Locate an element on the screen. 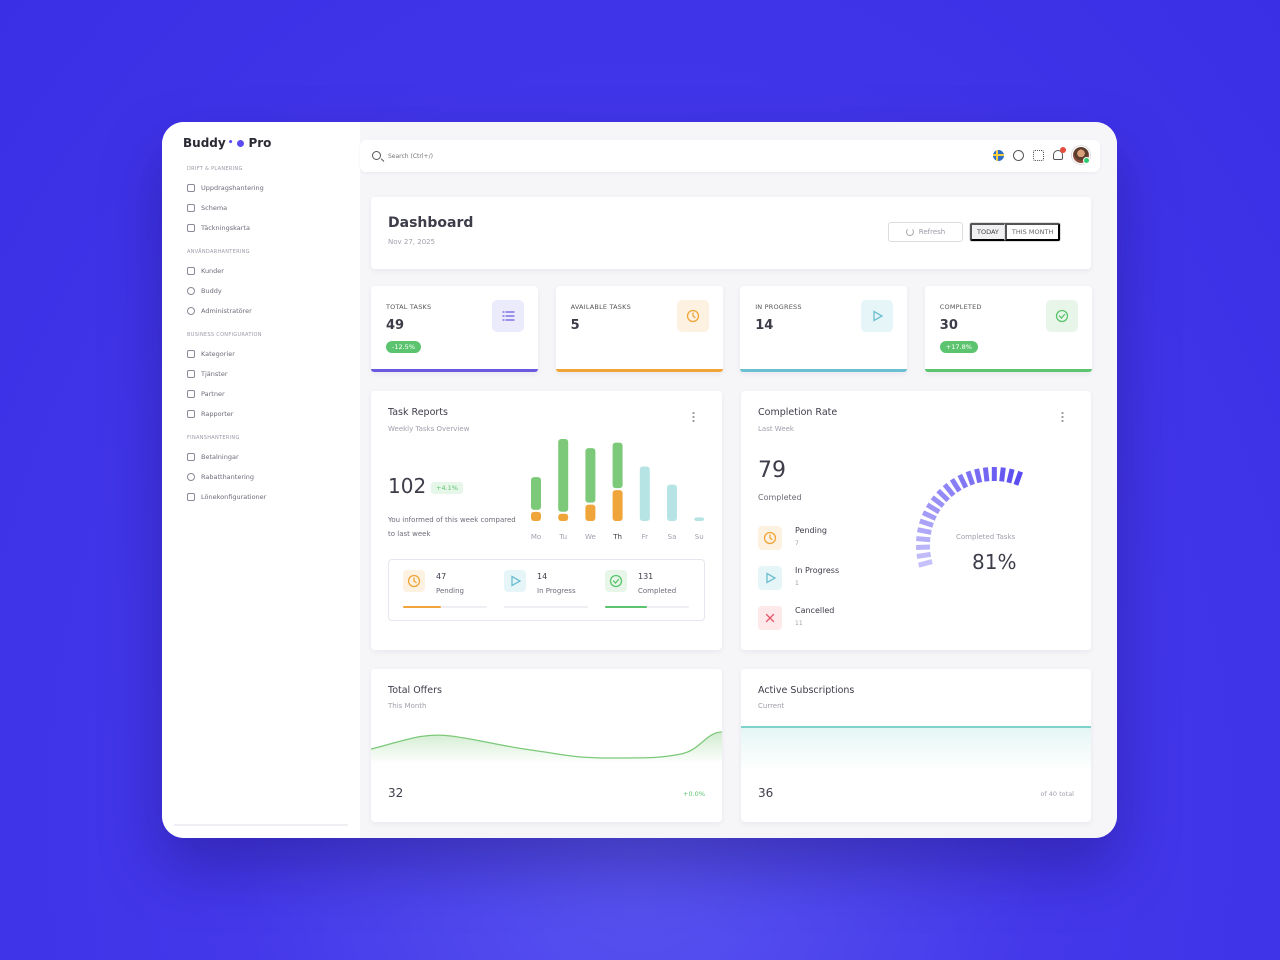  sidebar-item: Betalningar is located at coordinates (262, 457).